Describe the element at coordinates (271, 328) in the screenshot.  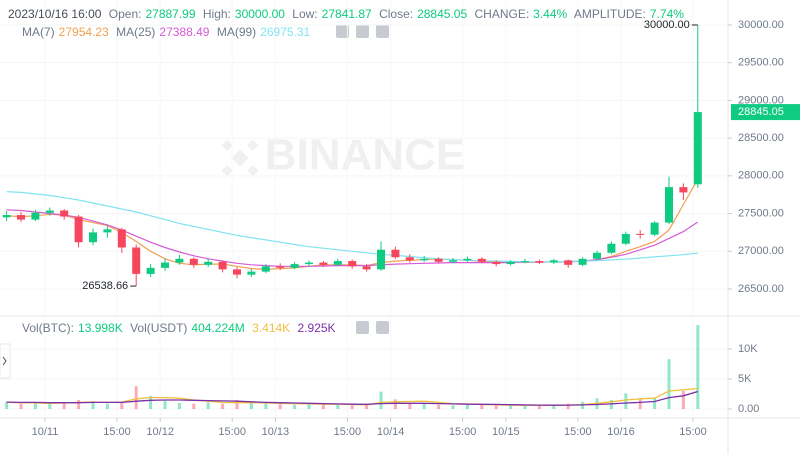
I see `legend-value: 3.414K` at that location.